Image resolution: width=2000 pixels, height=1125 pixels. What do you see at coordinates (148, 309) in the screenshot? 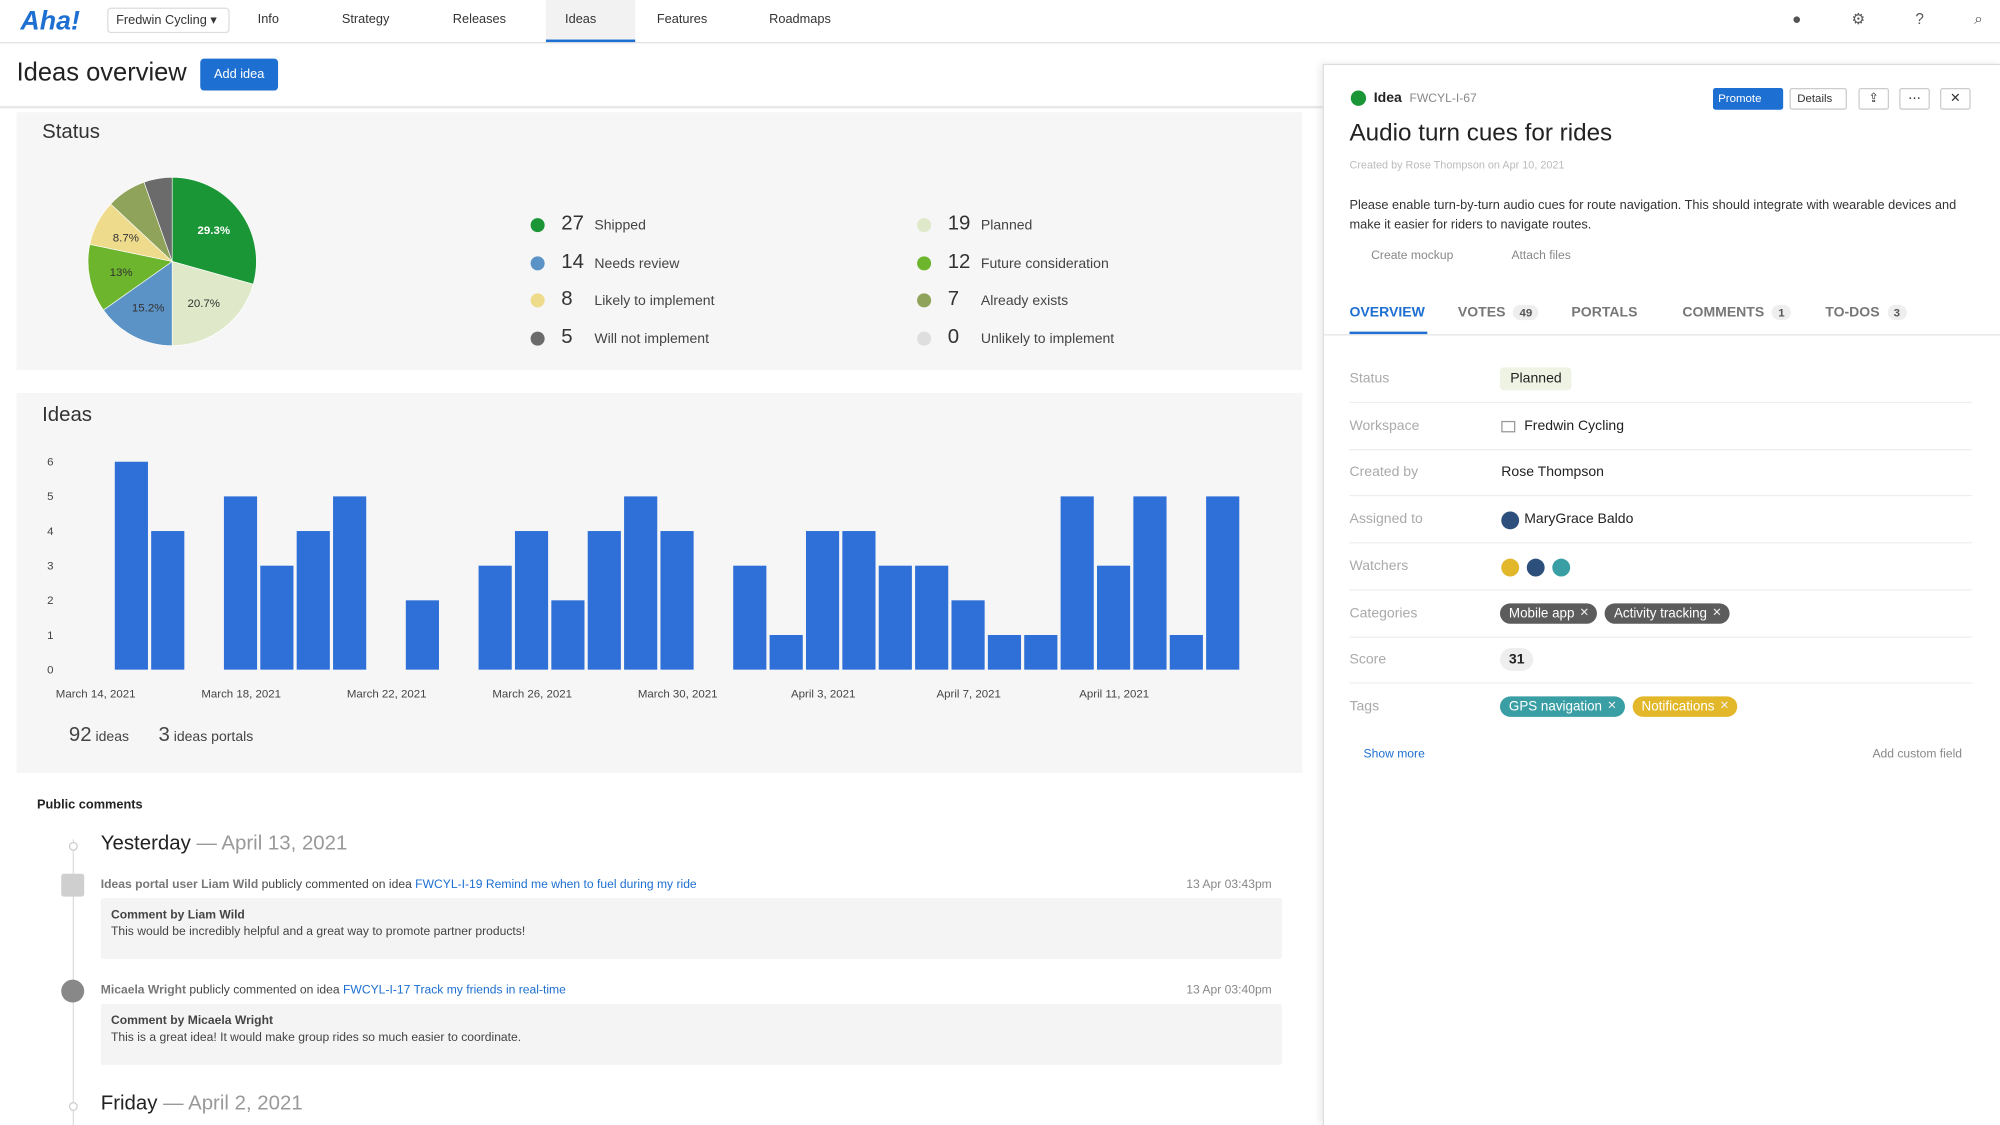
I see `slice-label: 15.2%` at bounding box center [148, 309].